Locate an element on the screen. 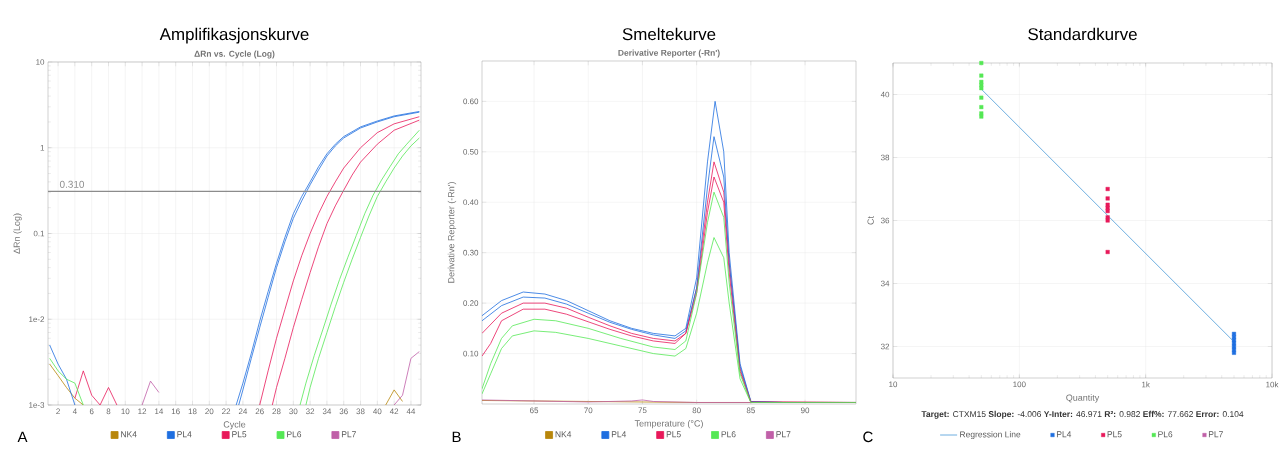 This screenshot has width=1284, height=457. ref-line-label: 0.310 is located at coordinates (72, 184).